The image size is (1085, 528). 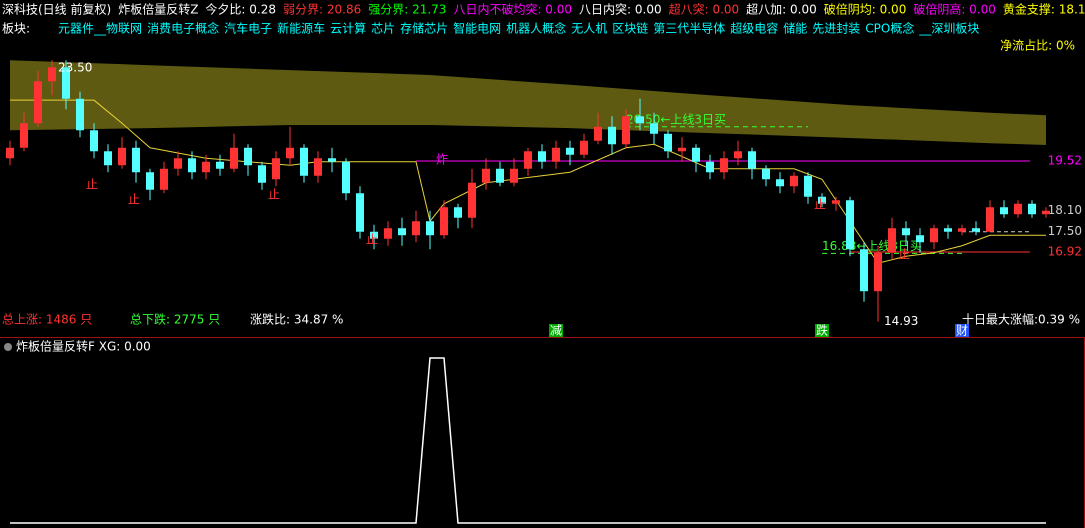 I want to click on price-line-label: 16.92, so click(x=1065, y=252).